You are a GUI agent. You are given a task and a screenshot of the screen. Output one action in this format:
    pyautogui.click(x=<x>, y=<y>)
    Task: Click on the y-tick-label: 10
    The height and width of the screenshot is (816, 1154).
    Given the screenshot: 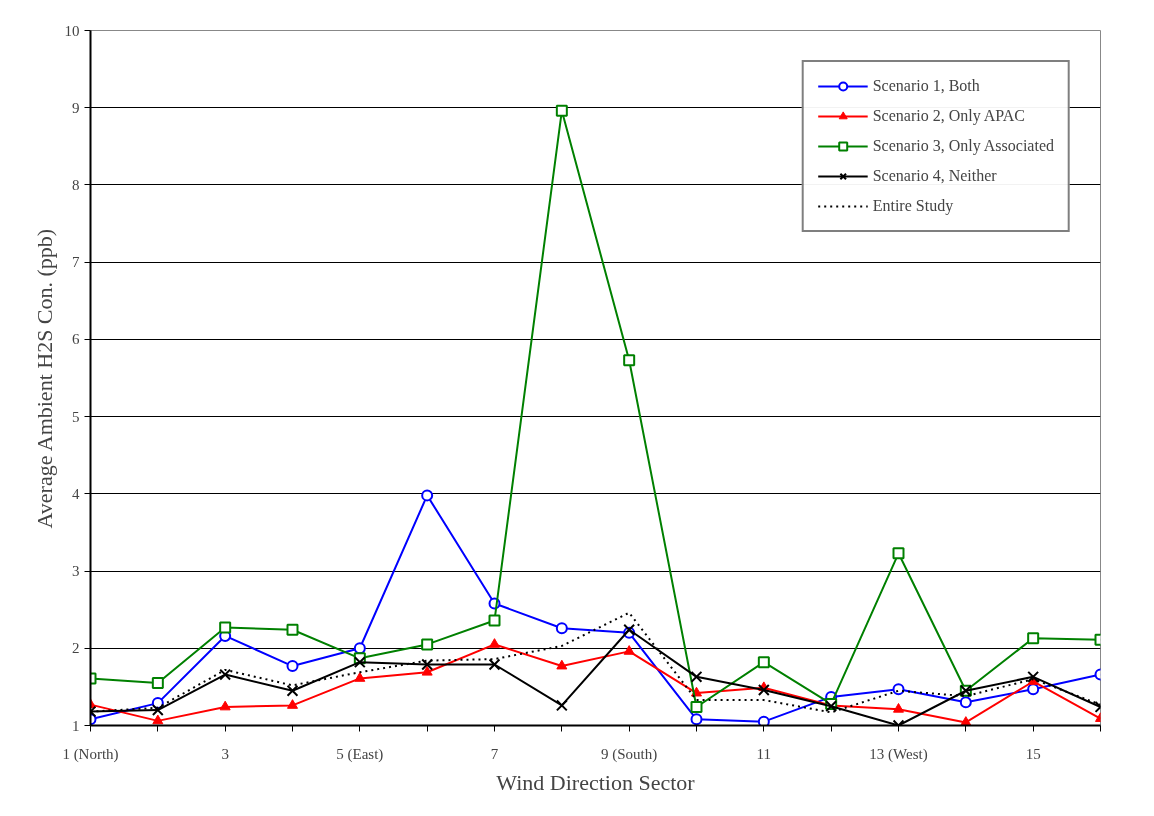 What is the action you would take?
    pyautogui.click(x=72, y=30)
    